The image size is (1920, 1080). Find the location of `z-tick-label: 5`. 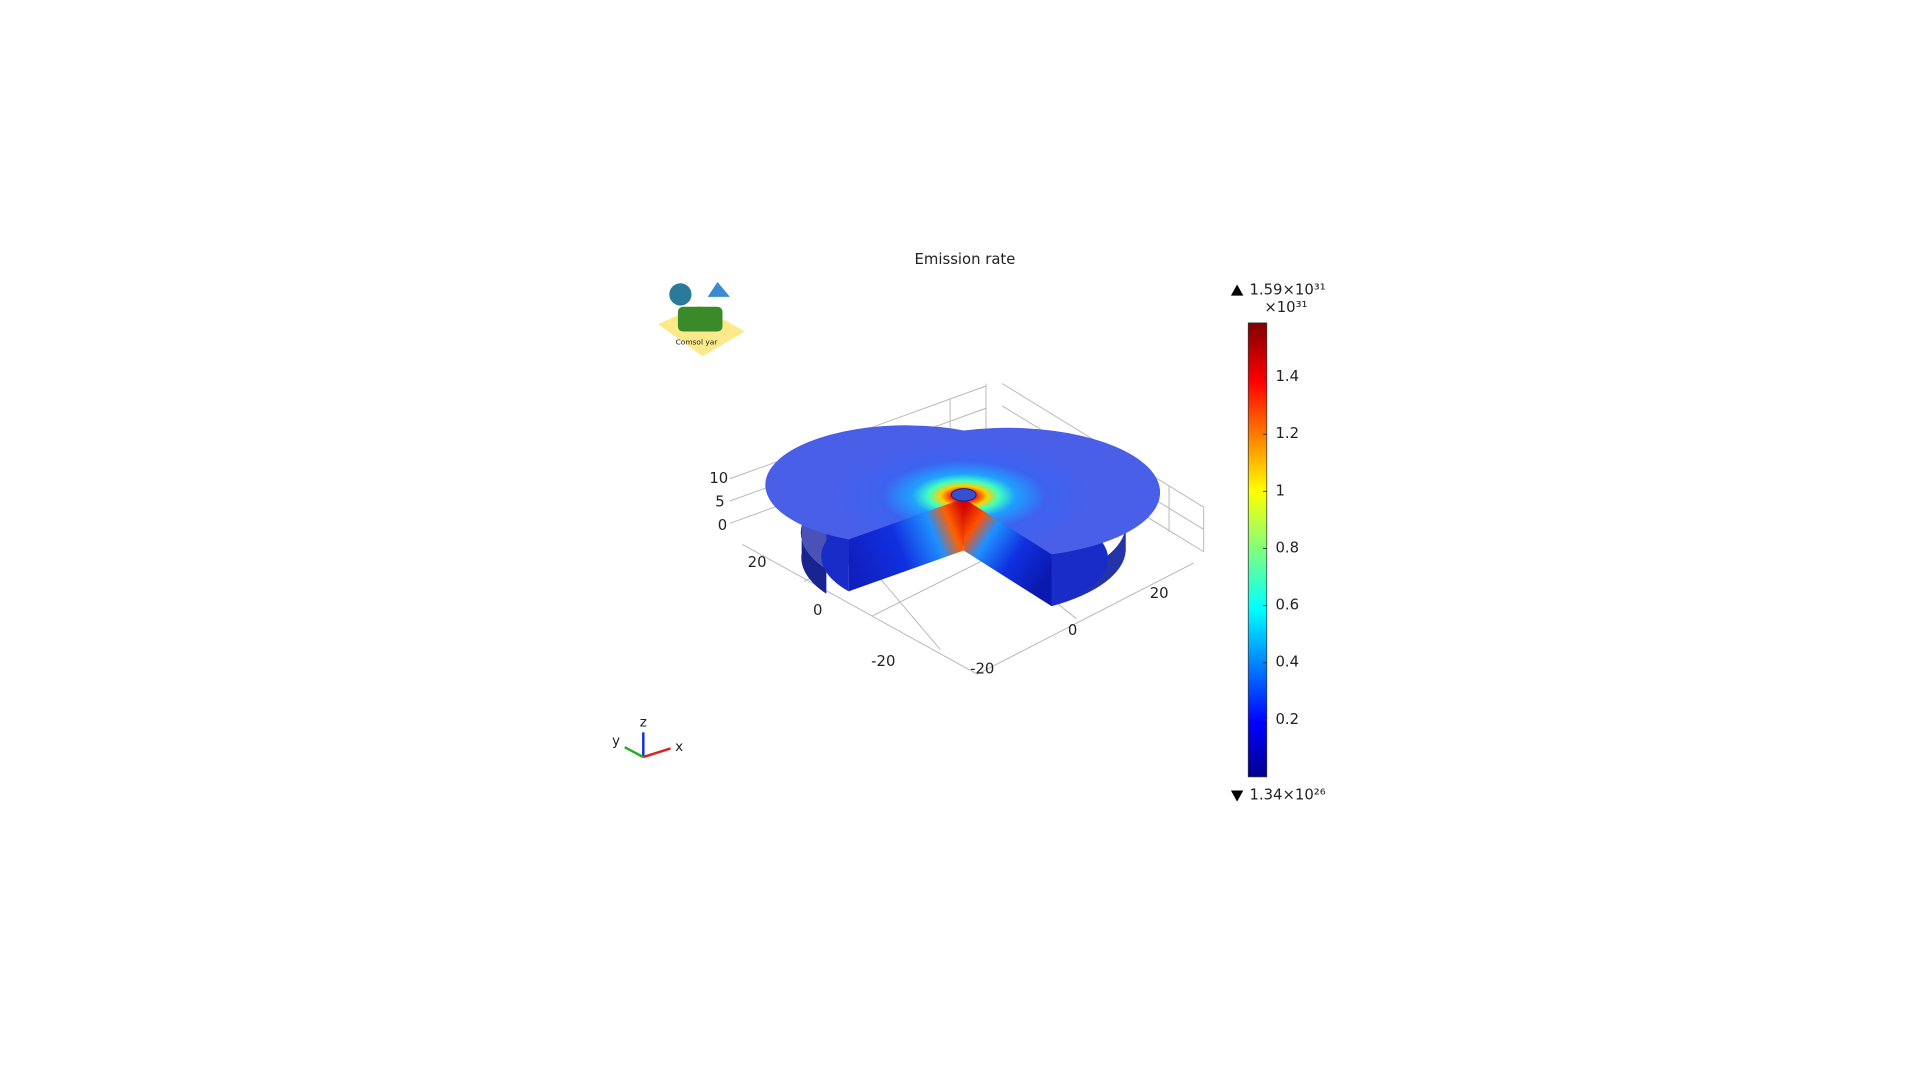

z-tick-label: 5 is located at coordinates (719, 501).